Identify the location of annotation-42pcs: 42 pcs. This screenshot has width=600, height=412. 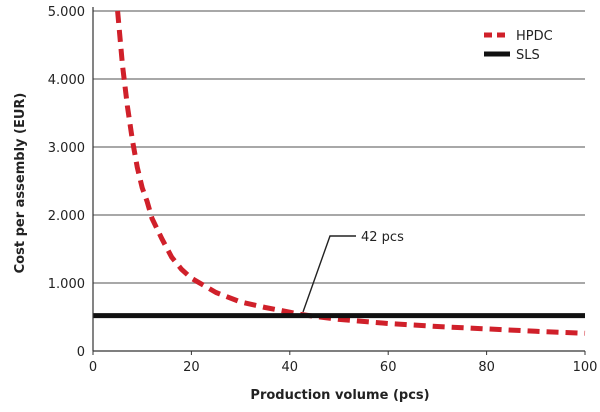
(353, 271).